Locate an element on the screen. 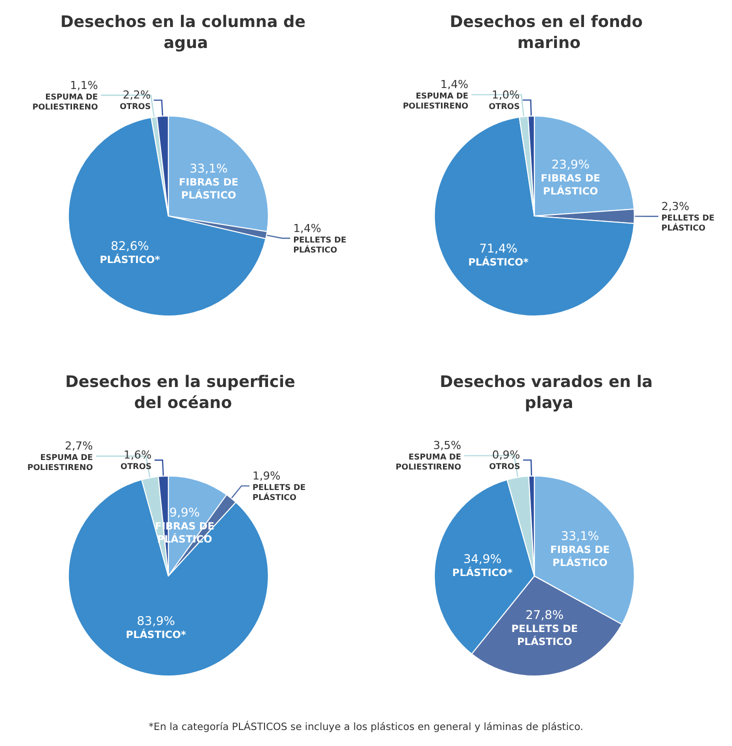 This screenshot has width=732, height=746. data-label: 3,5% is located at coordinates (447, 445).